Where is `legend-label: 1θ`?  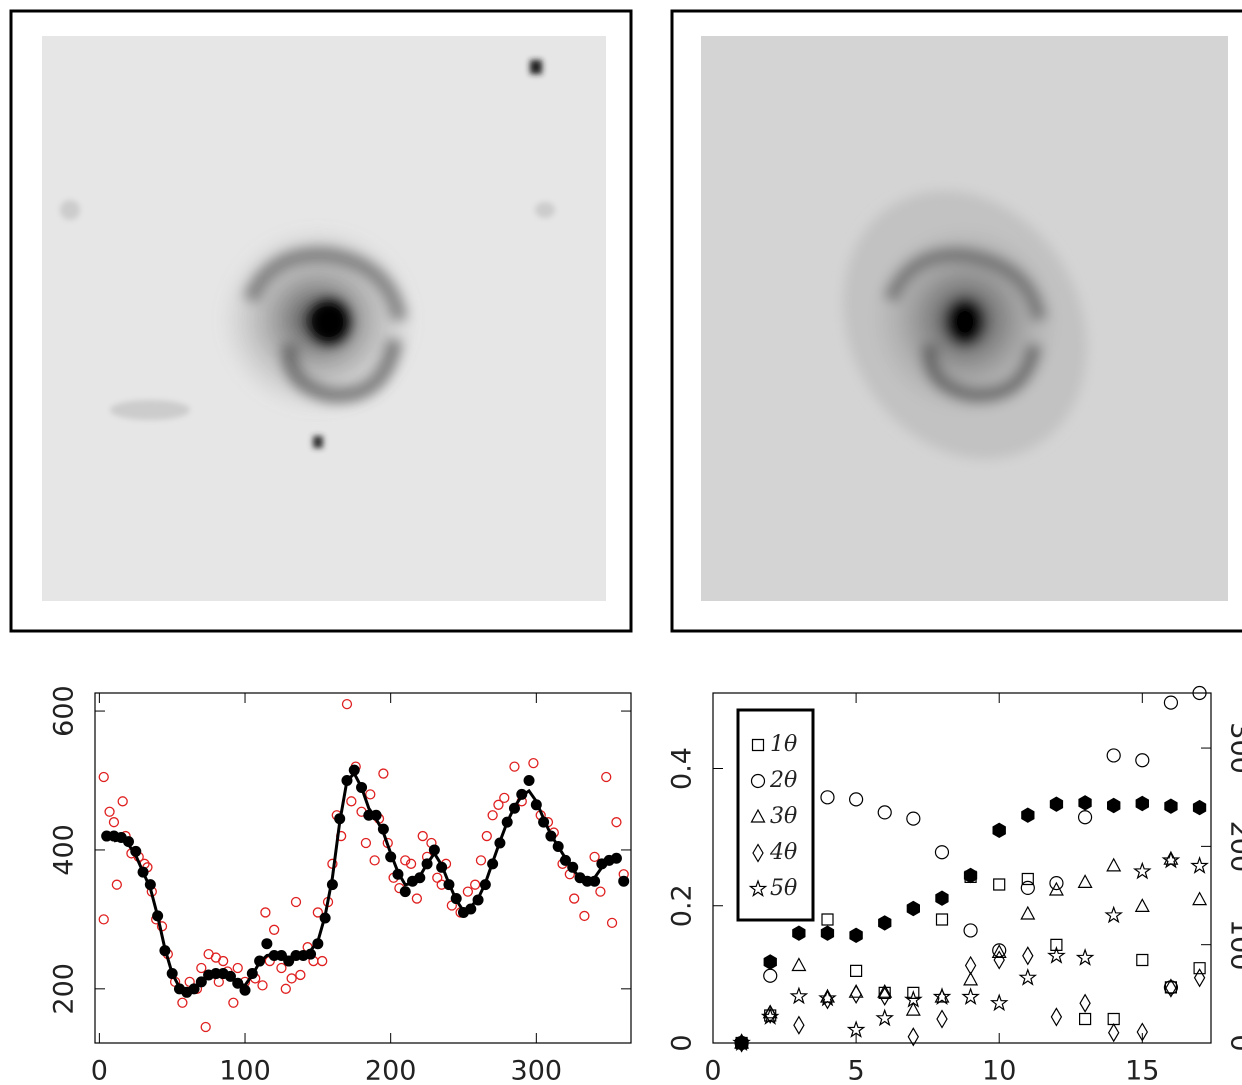
legend-label: 1θ is located at coordinates (783, 744).